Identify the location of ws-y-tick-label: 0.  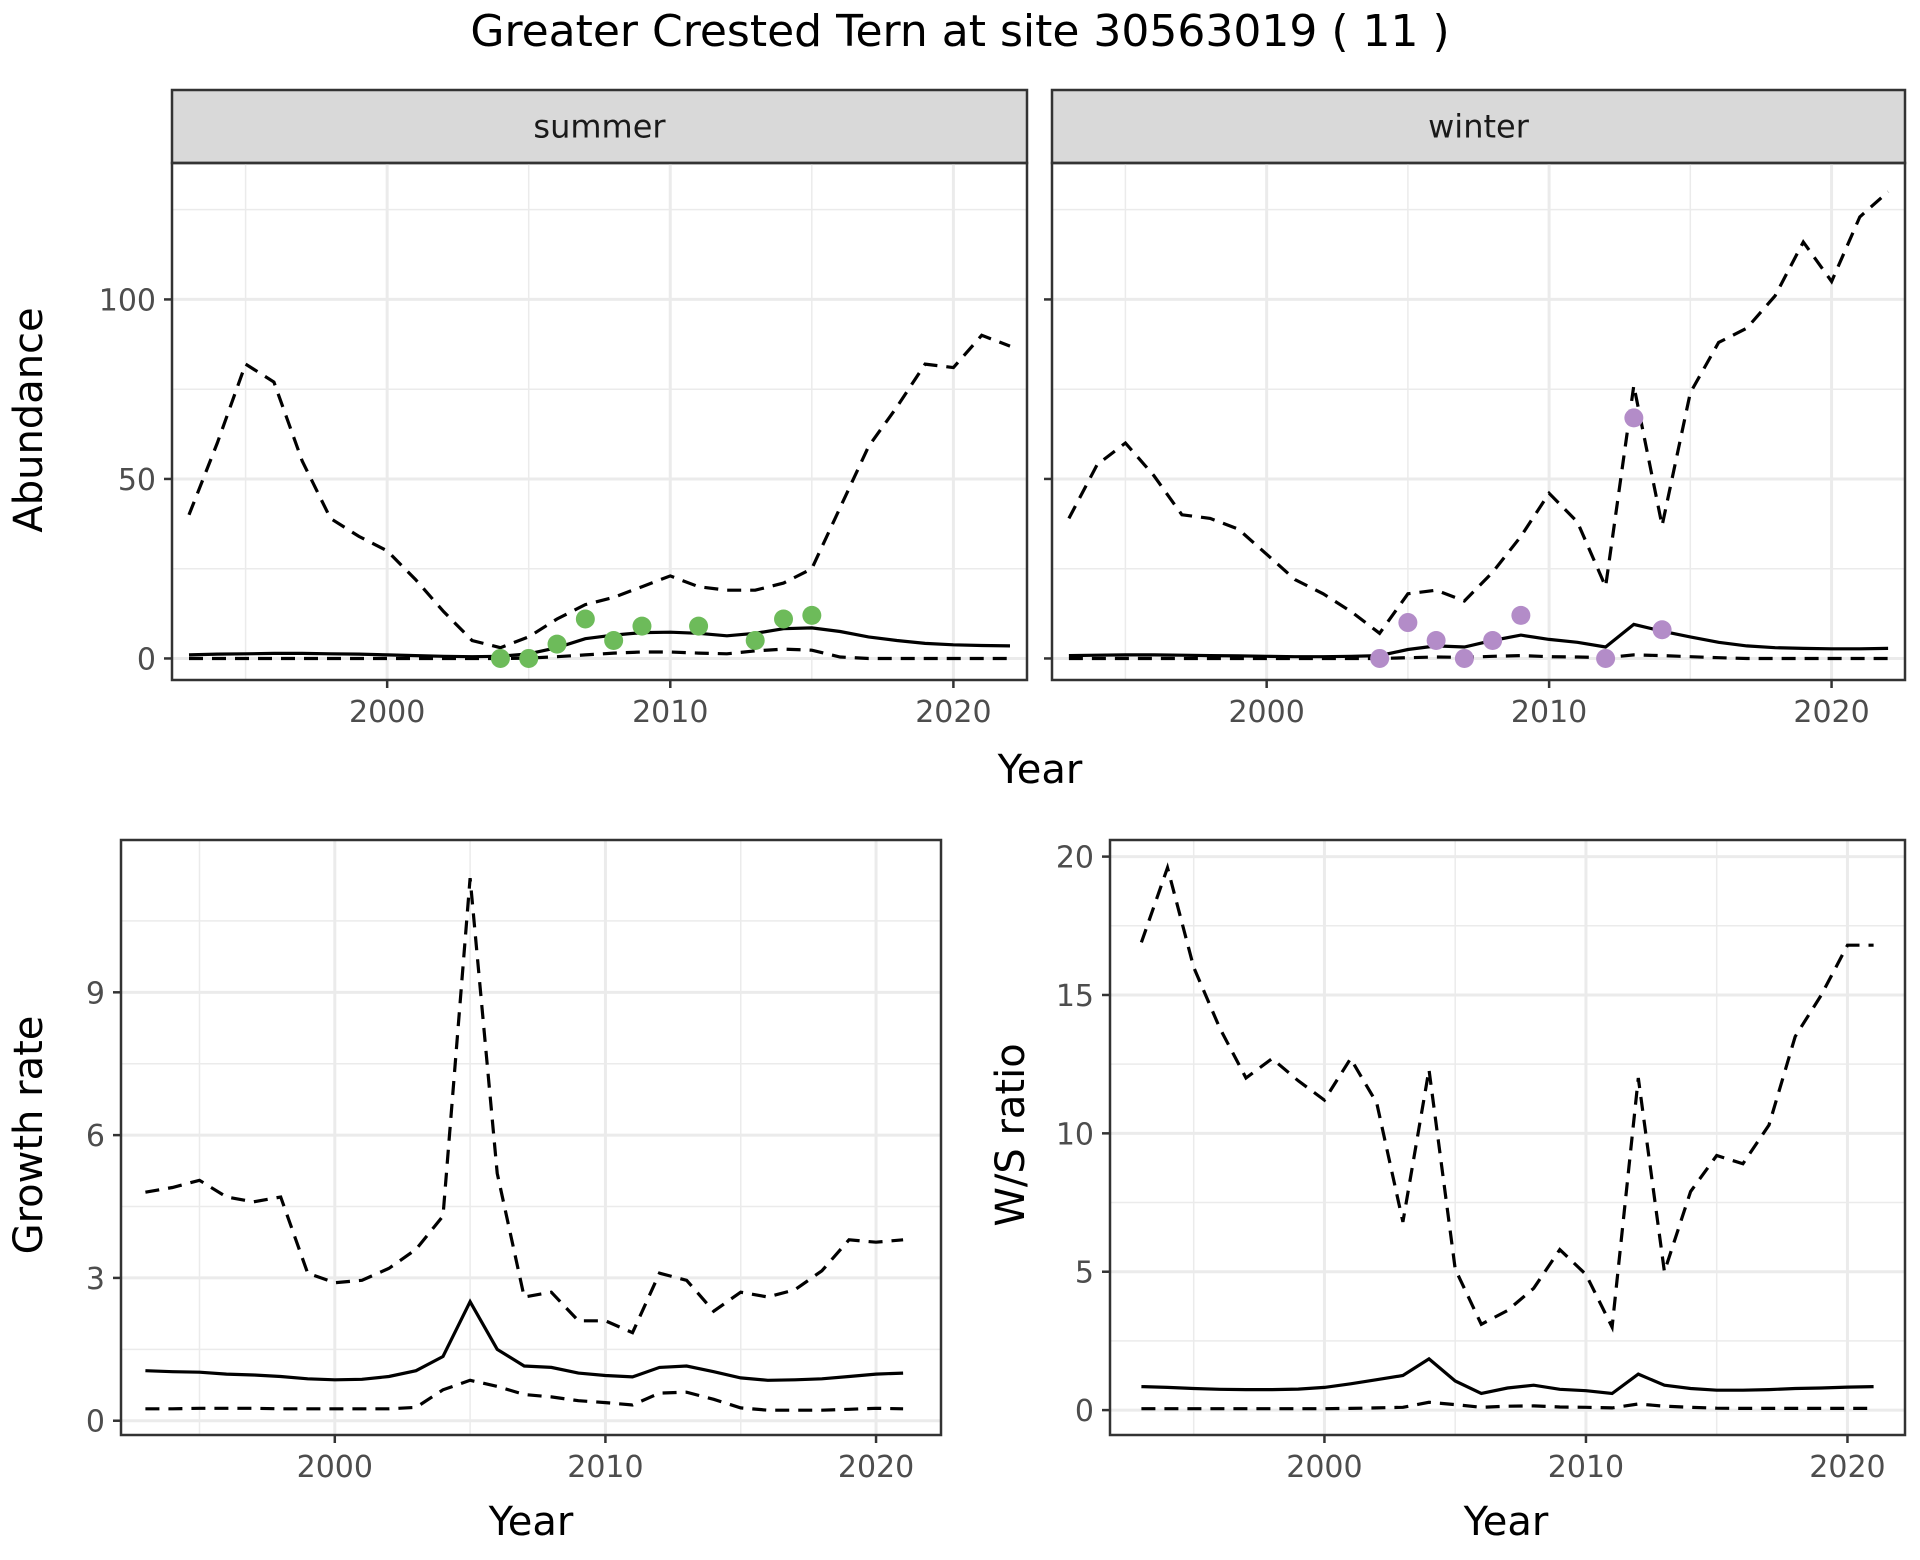
(1084, 1411).